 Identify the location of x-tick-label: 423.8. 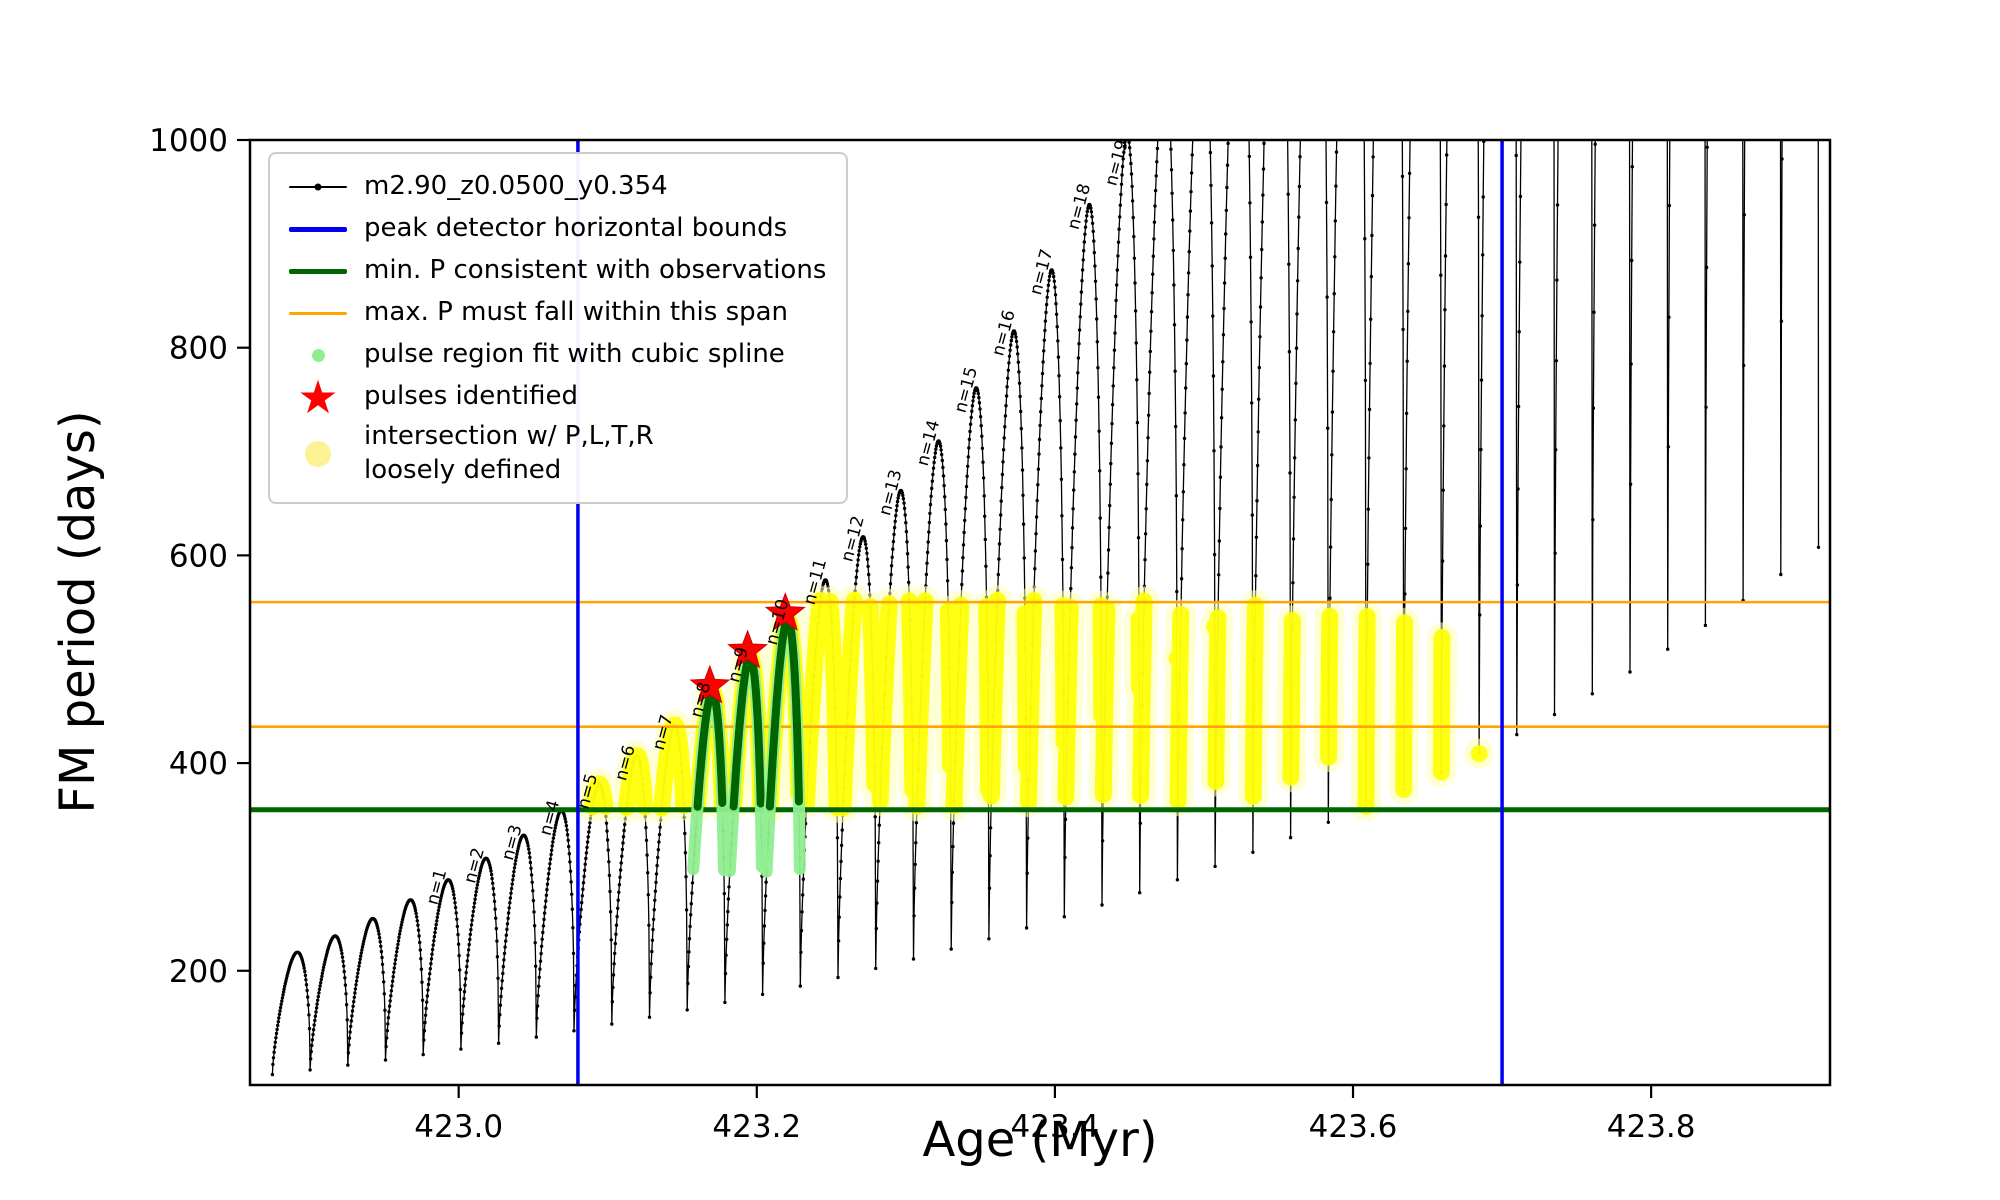
(1651, 1127).